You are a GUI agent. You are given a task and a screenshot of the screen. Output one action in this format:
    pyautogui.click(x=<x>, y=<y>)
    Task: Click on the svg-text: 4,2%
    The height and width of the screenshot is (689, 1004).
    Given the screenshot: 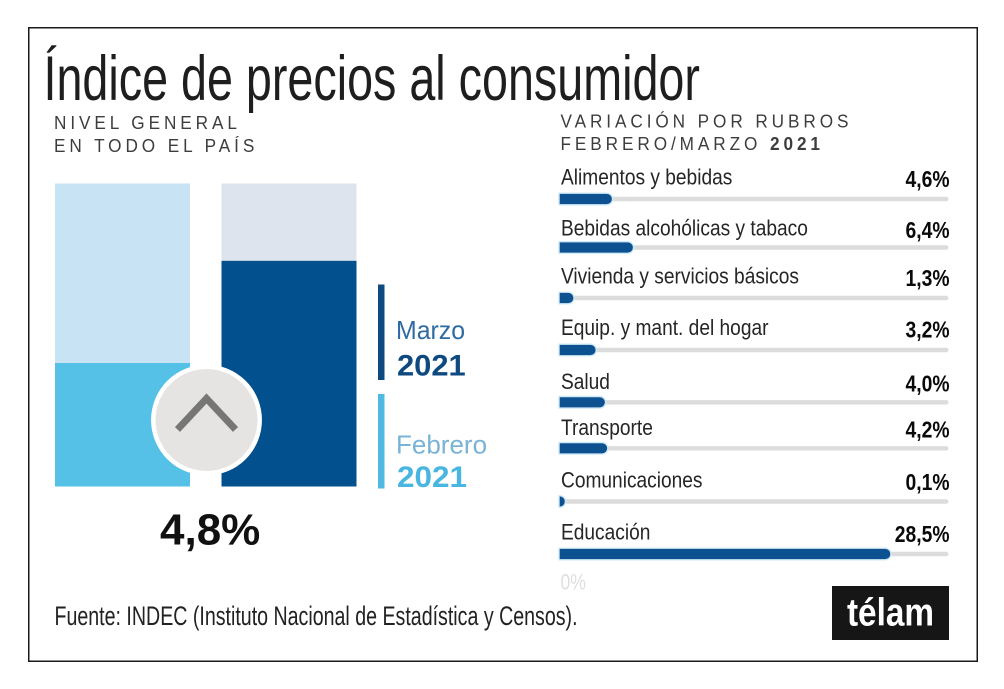 What is the action you would take?
    pyautogui.click(x=927, y=430)
    